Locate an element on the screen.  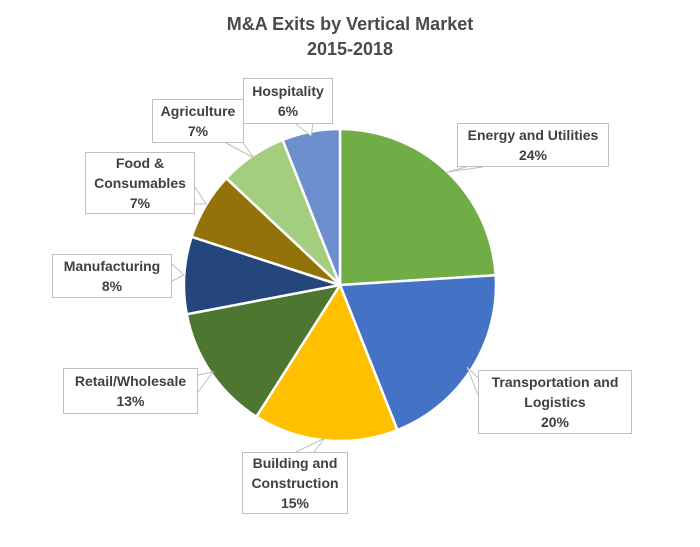
chart-title: M&A Exits by Vertical Market is located at coordinates (350, 24).